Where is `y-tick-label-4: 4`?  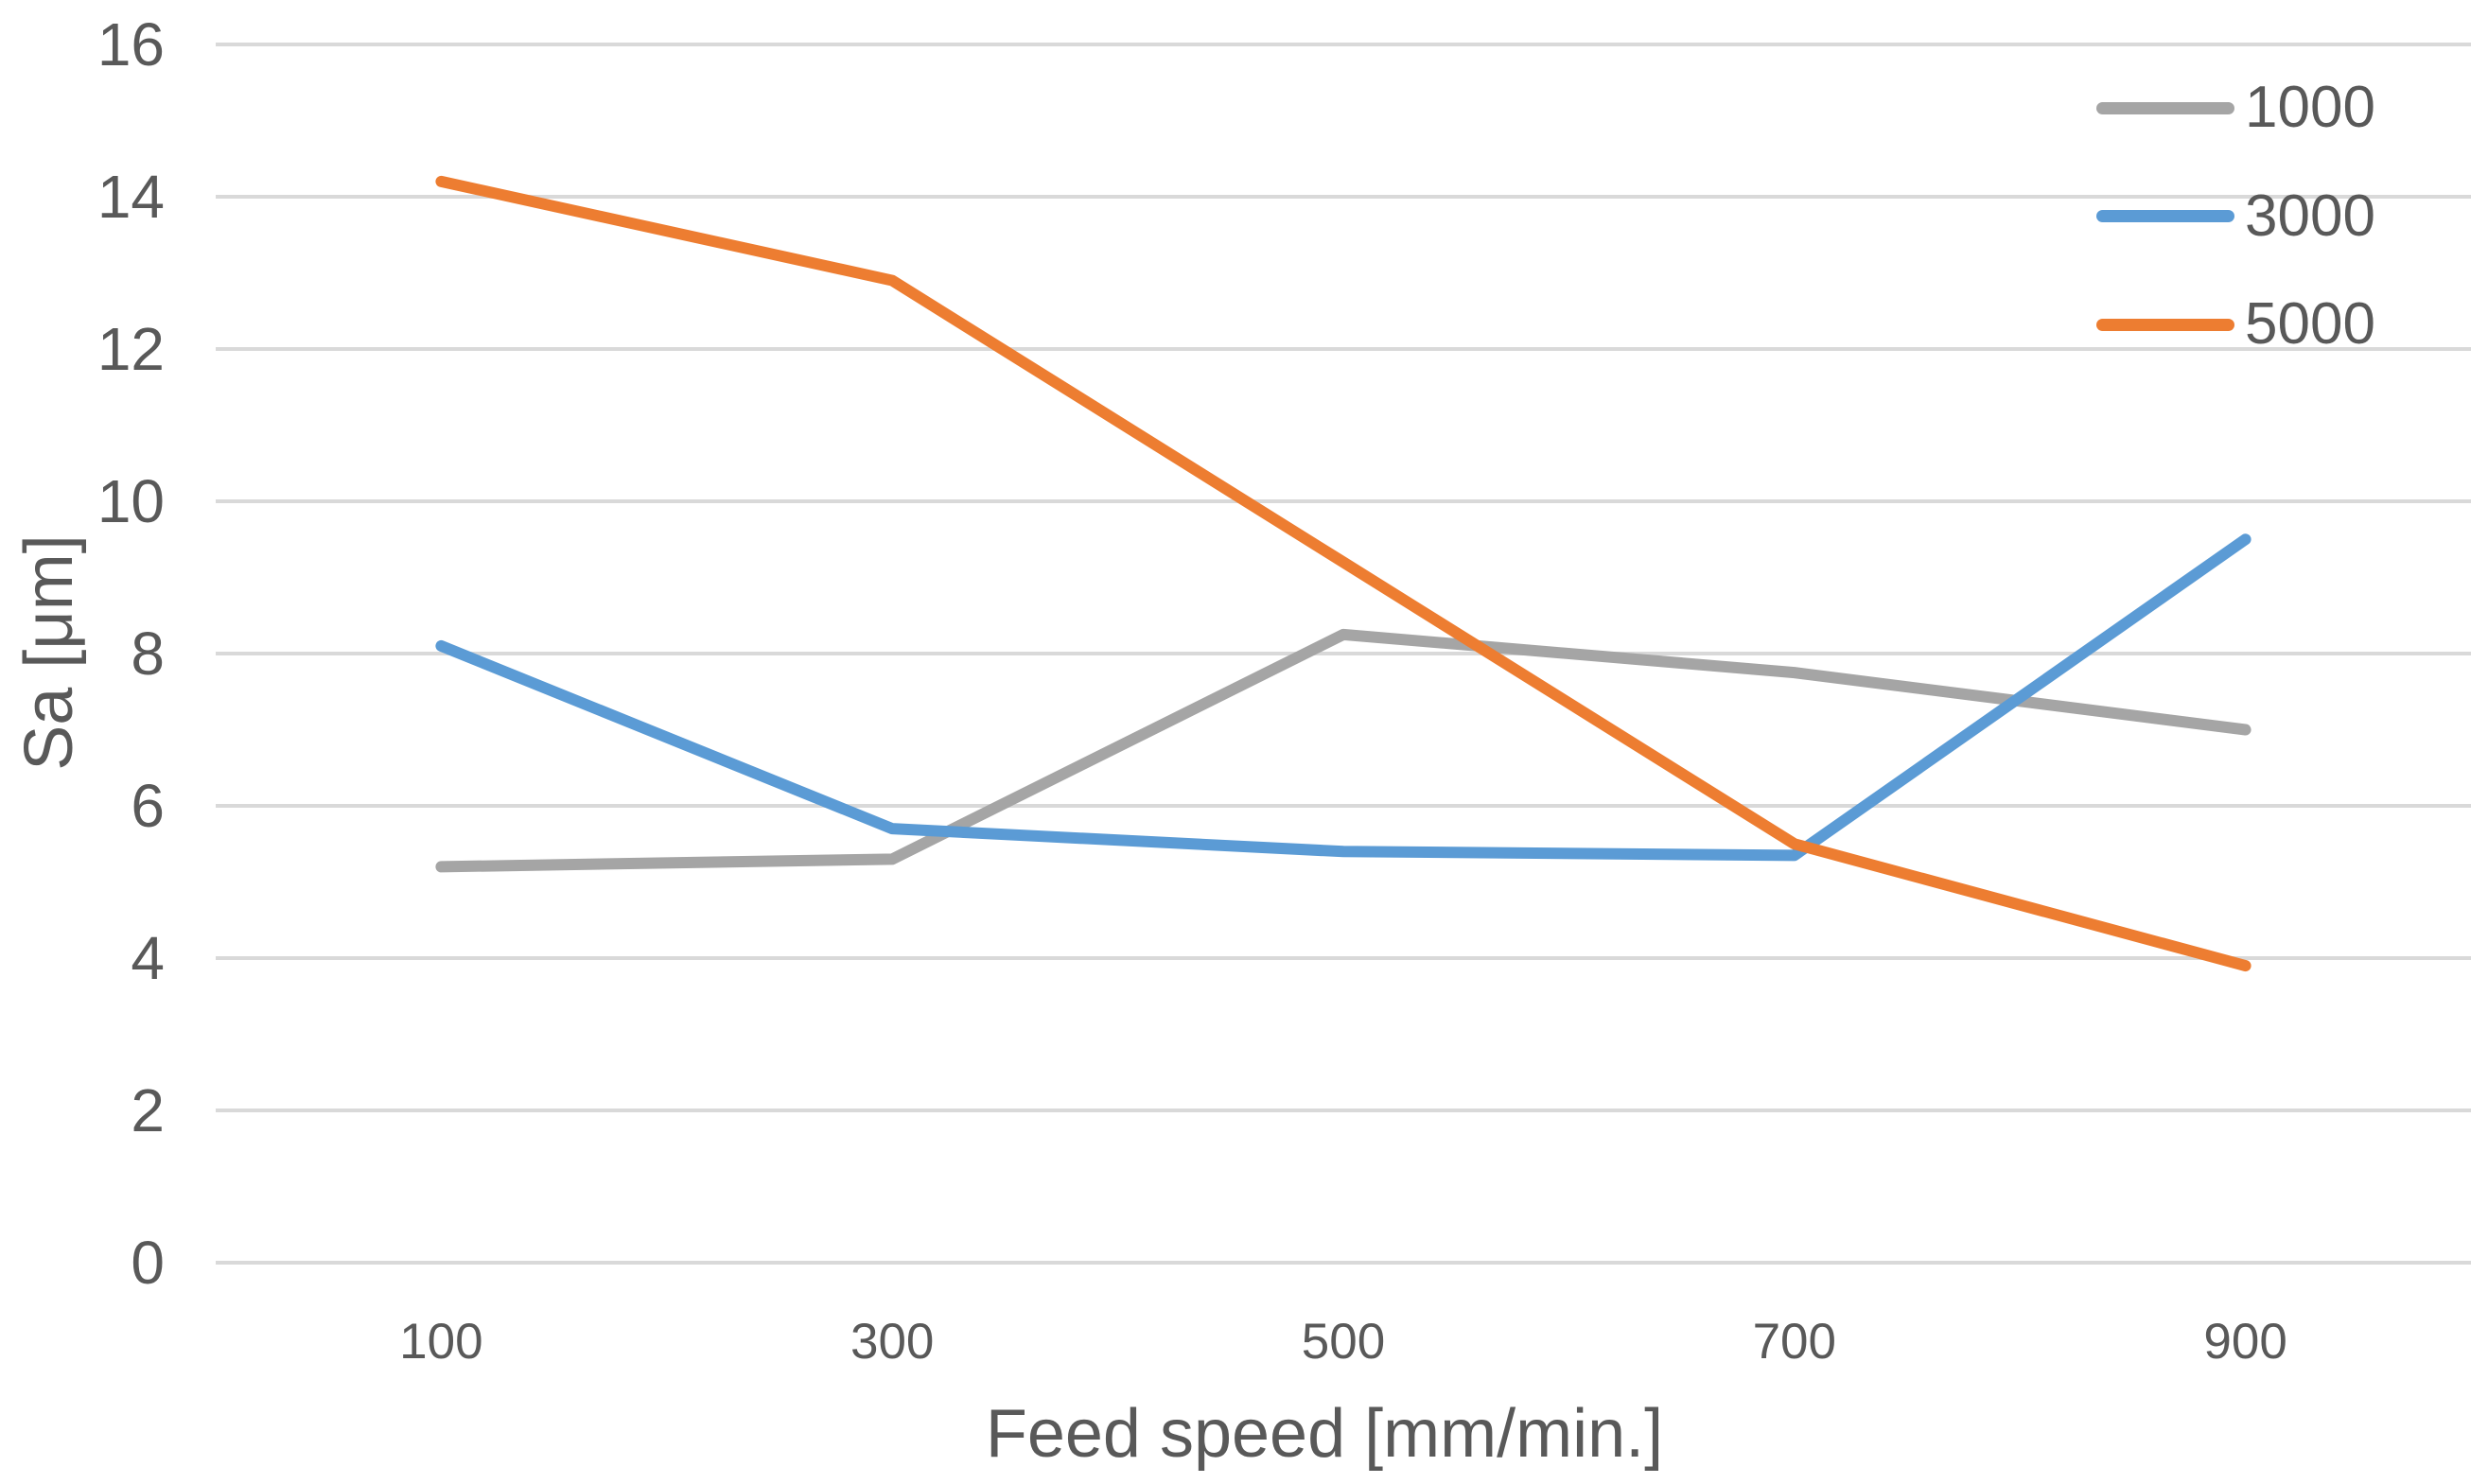
y-tick-label-4: 4 is located at coordinates (148, 958).